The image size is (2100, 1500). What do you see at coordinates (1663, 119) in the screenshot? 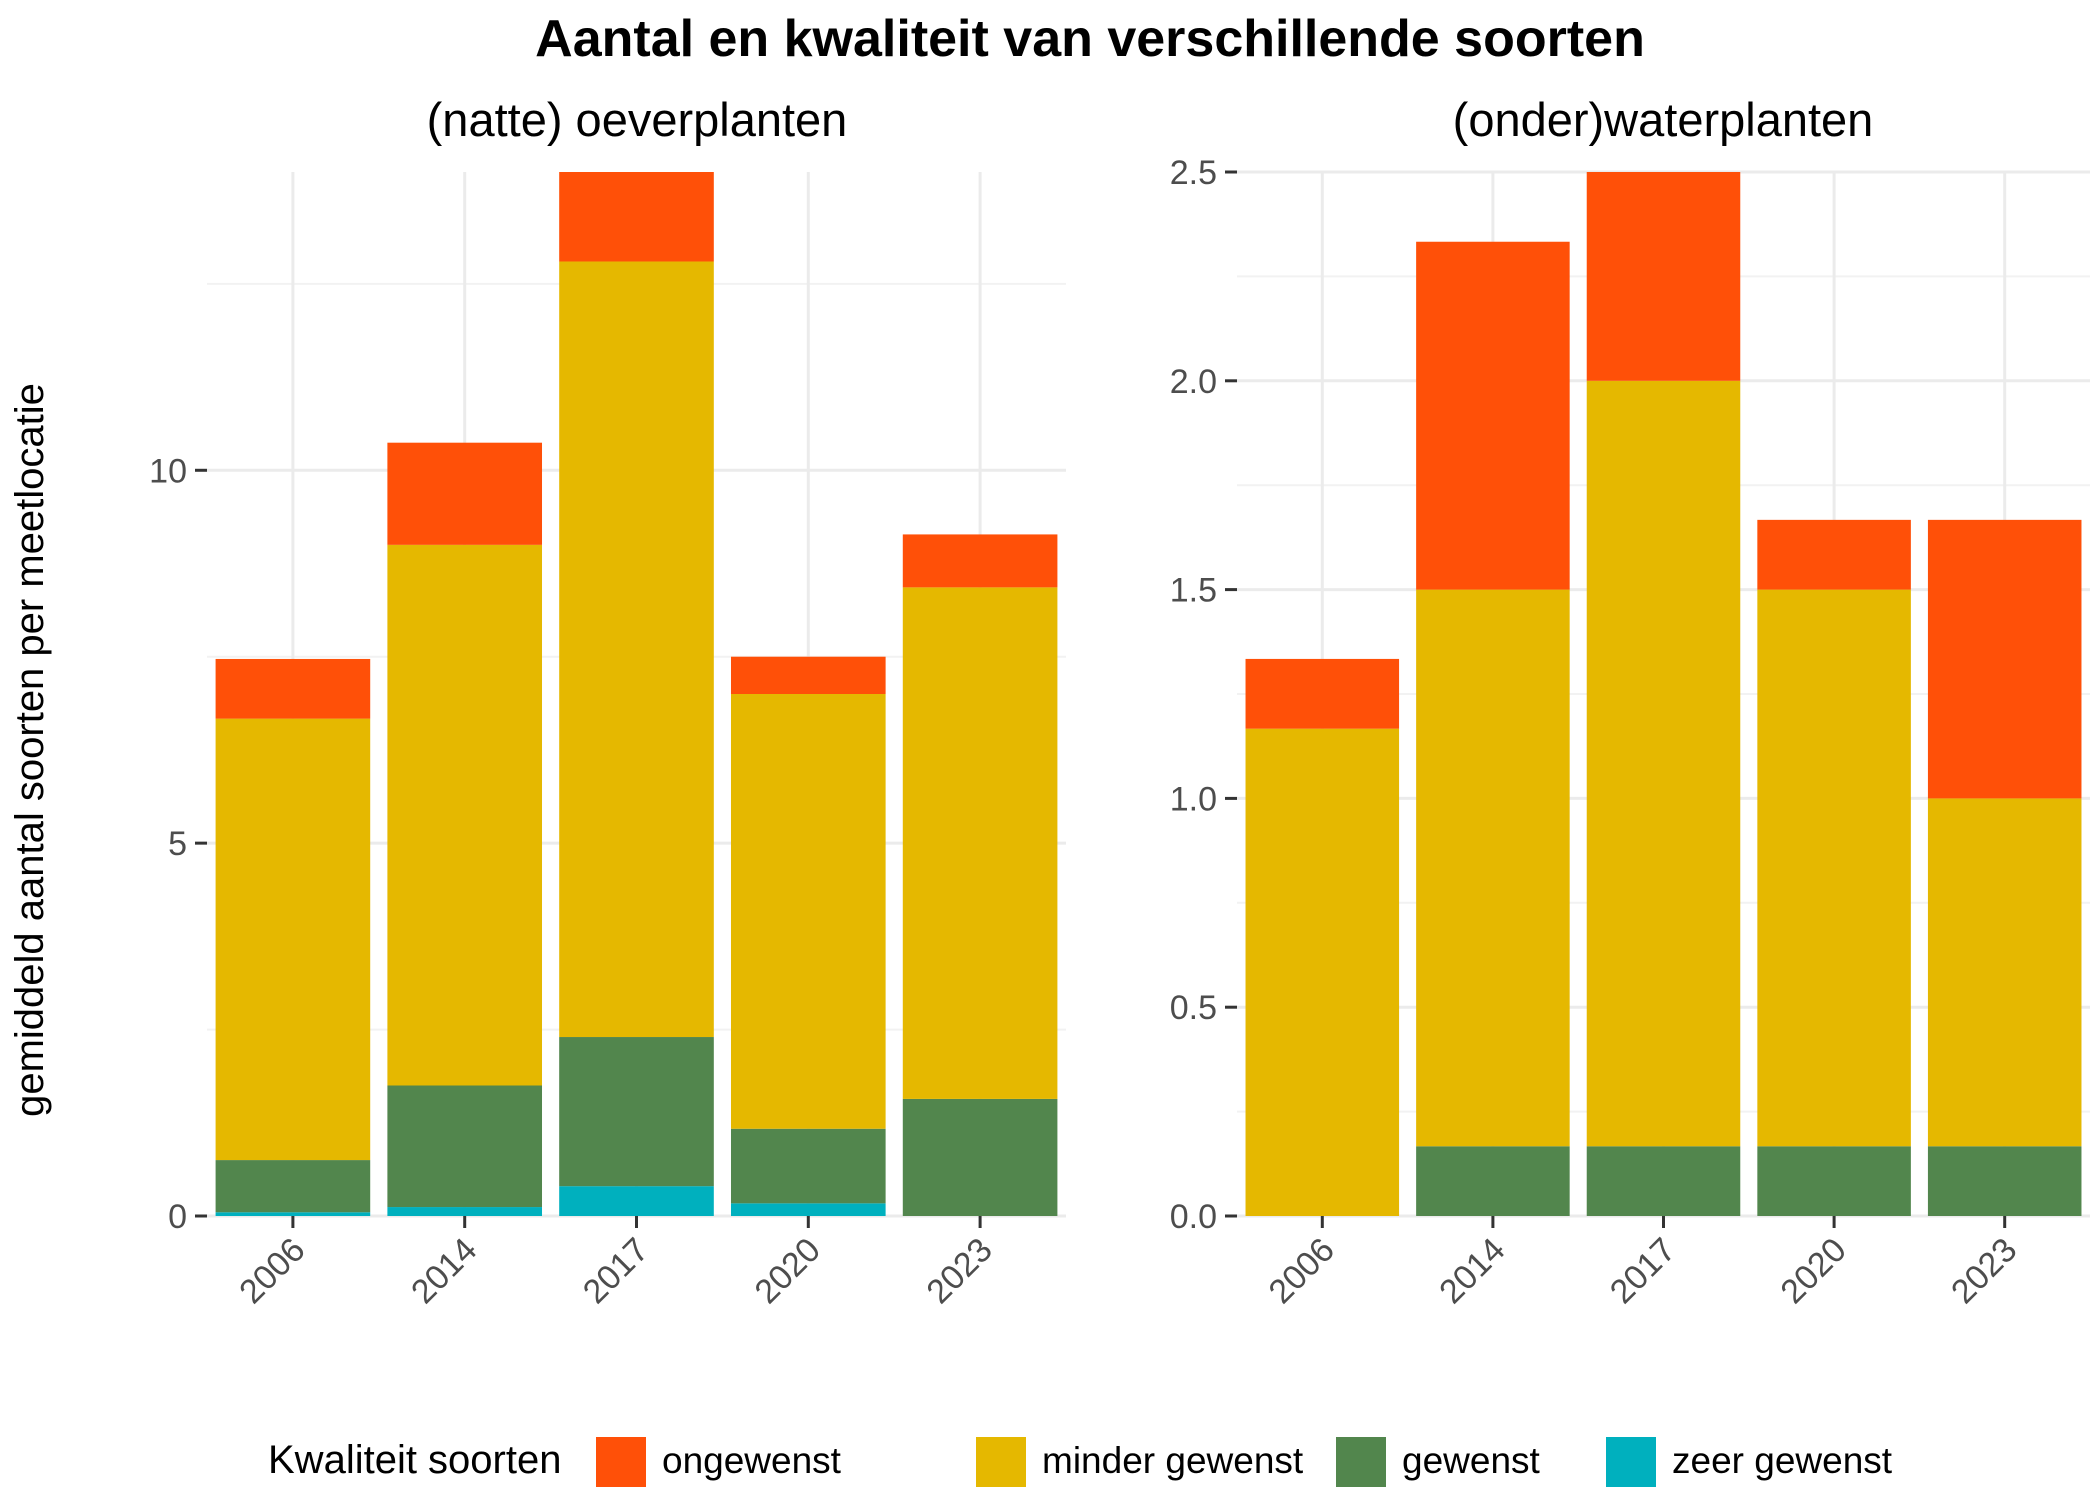
I see `panel-subtitle: (onder)waterplanten` at bounding box center [1663, 119].